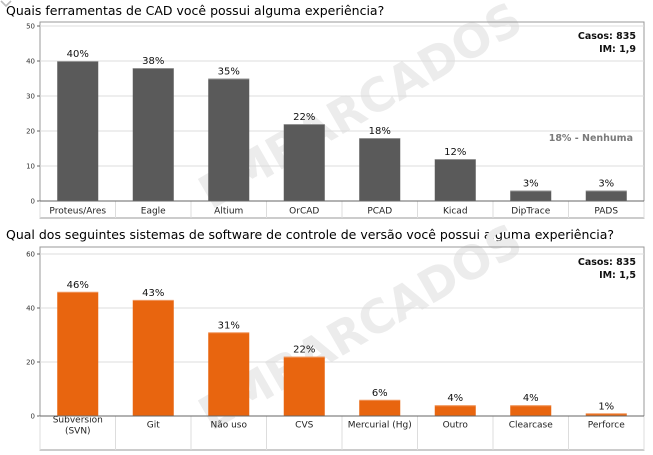 The width and height of the screenshot is (653, 455). What do you see at coordinates (153, 61) in the screenshot?
I see `data-label: 38%` at bounding box center [153, 61].